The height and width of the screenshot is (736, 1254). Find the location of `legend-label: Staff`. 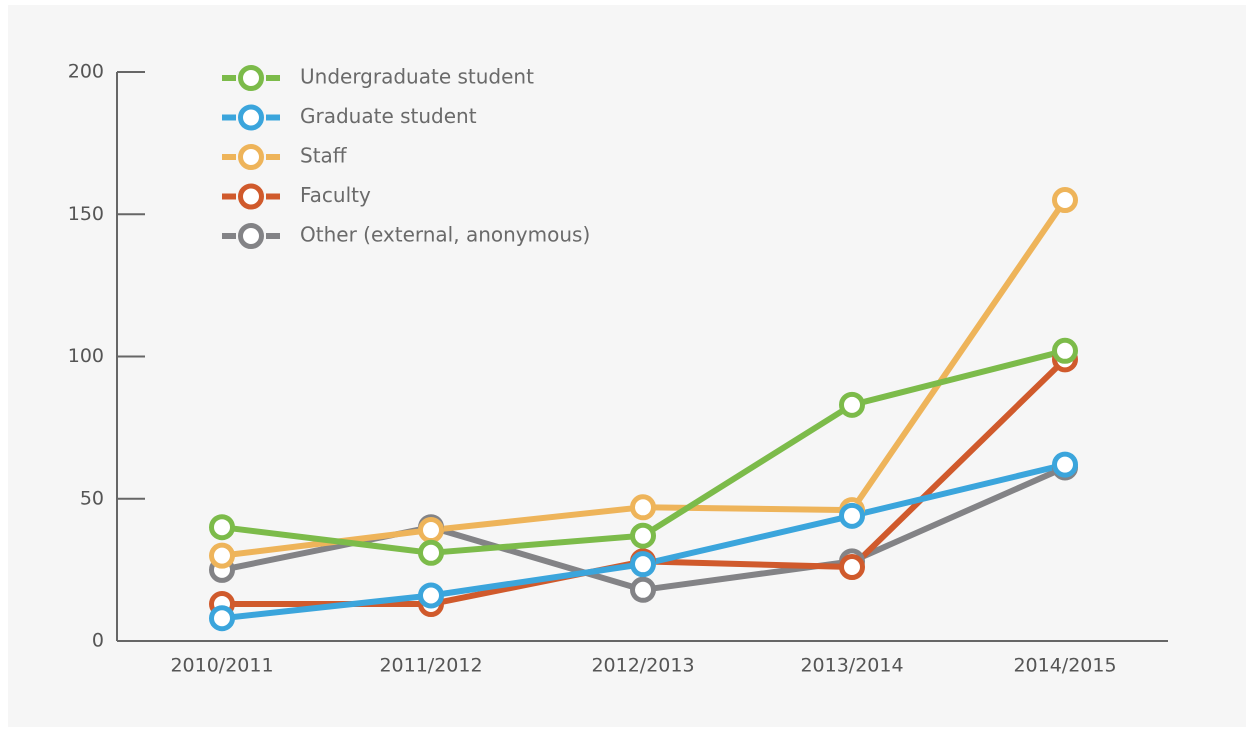

legend-label: Staff is located at coordinates (324, 156).